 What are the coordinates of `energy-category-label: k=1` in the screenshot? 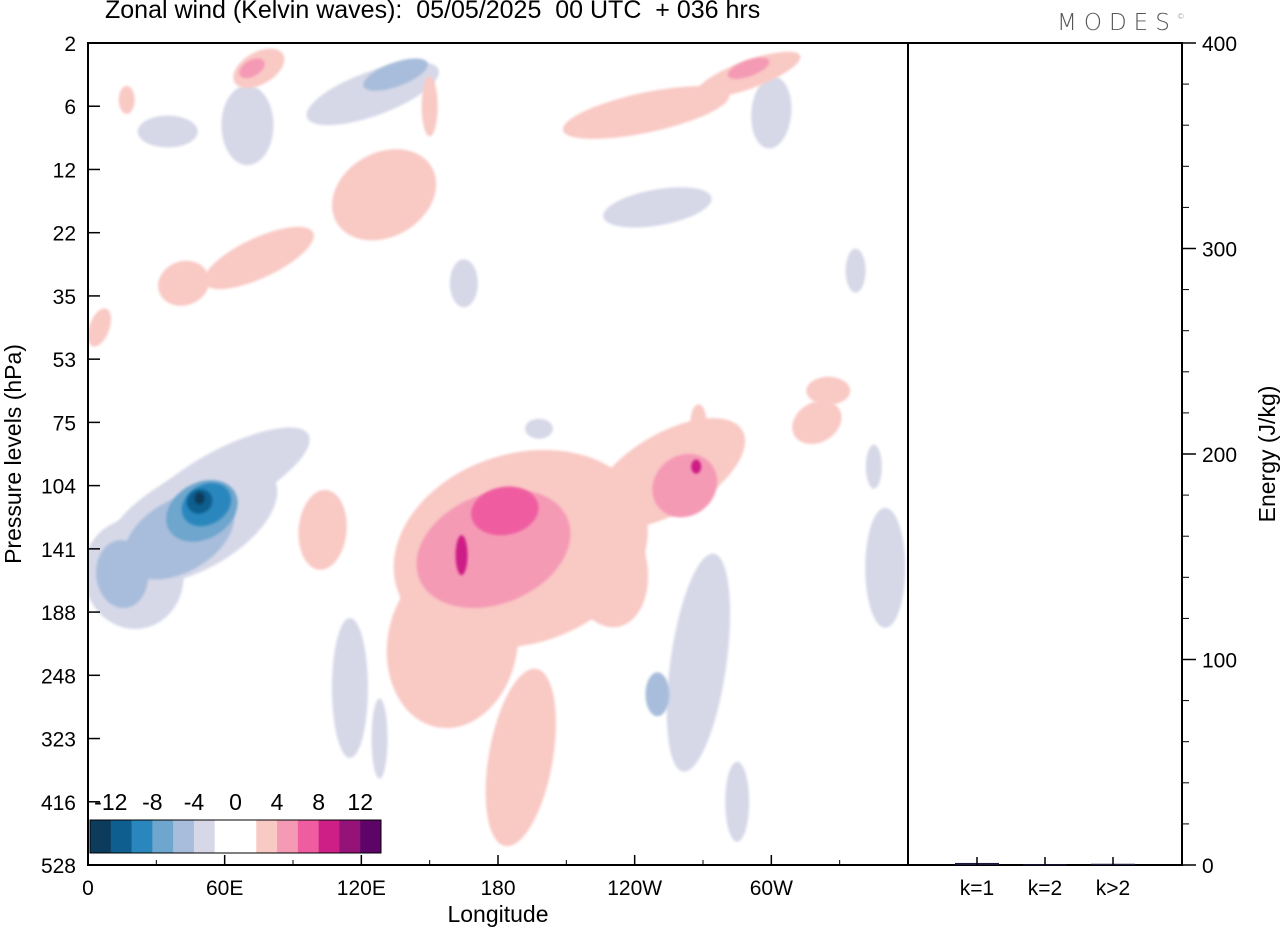 It's located at (977, 888).